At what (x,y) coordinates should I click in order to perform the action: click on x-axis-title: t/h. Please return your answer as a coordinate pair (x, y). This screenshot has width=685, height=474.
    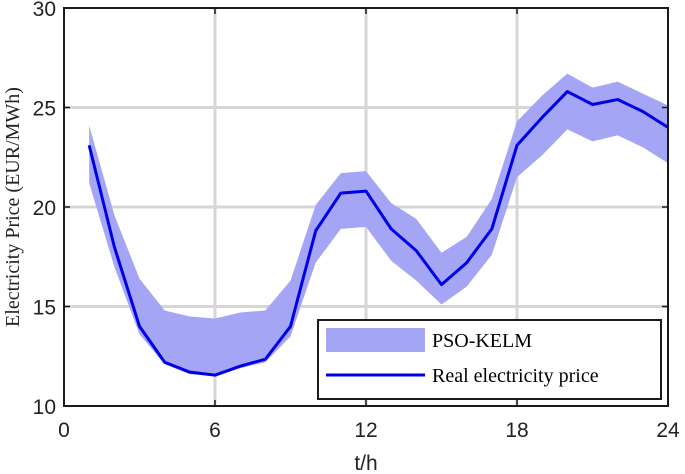
    Looking at the image, I should click on (365, 463).